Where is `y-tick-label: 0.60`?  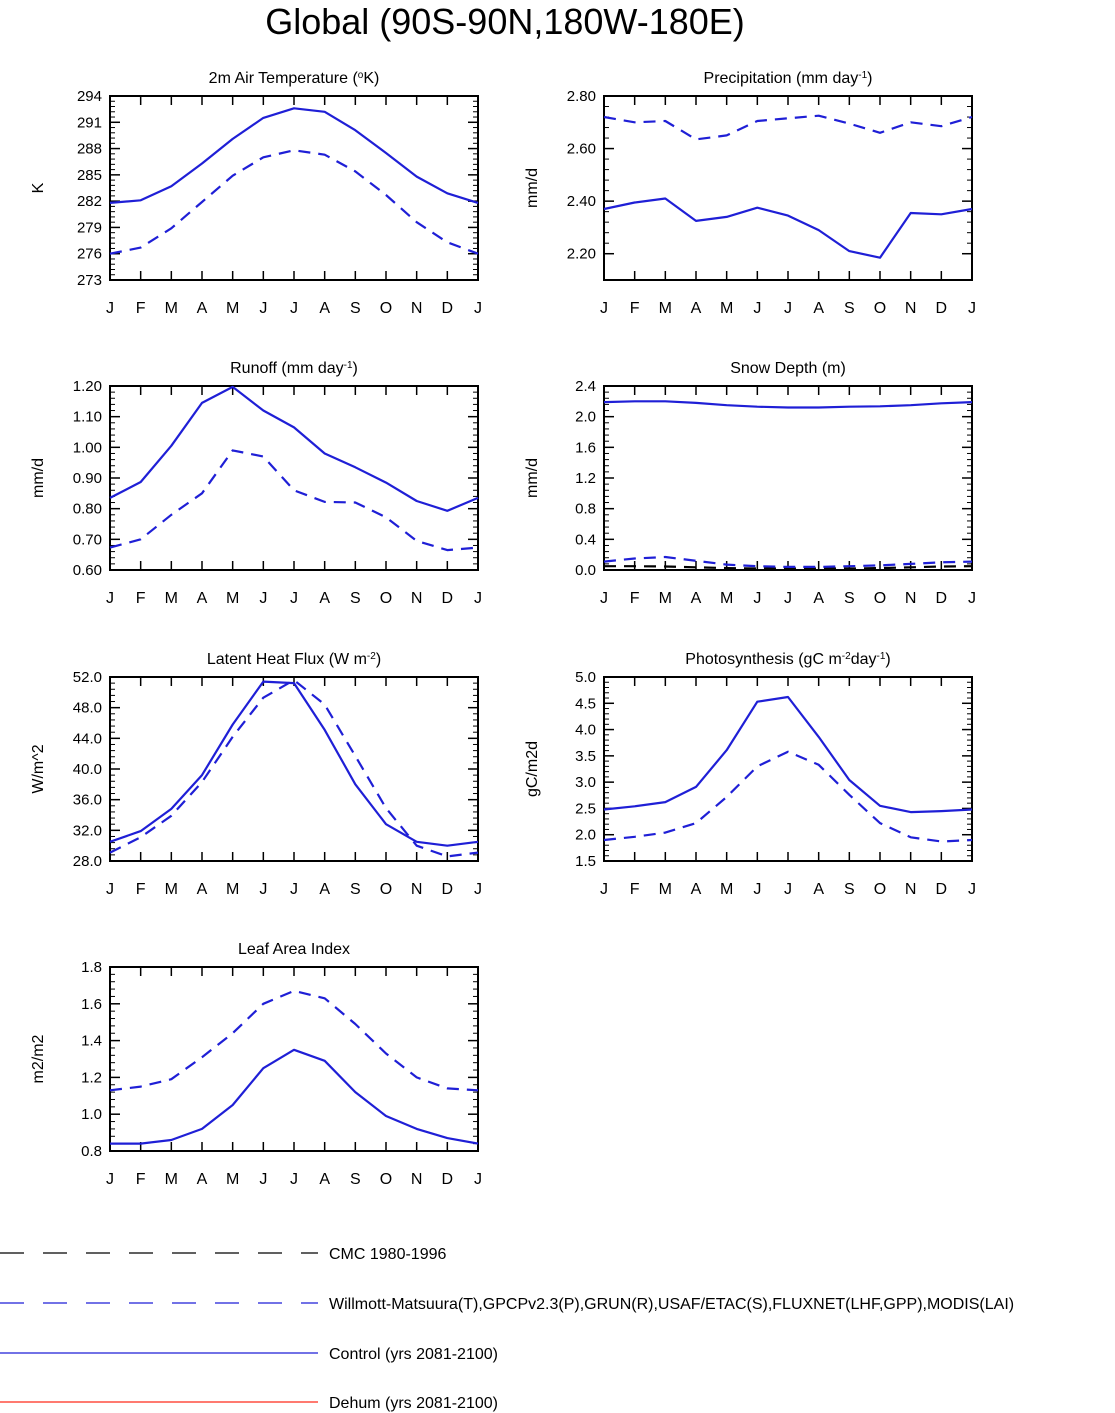
y-tick-label: 0.60 is located at coordinates (87, 570).